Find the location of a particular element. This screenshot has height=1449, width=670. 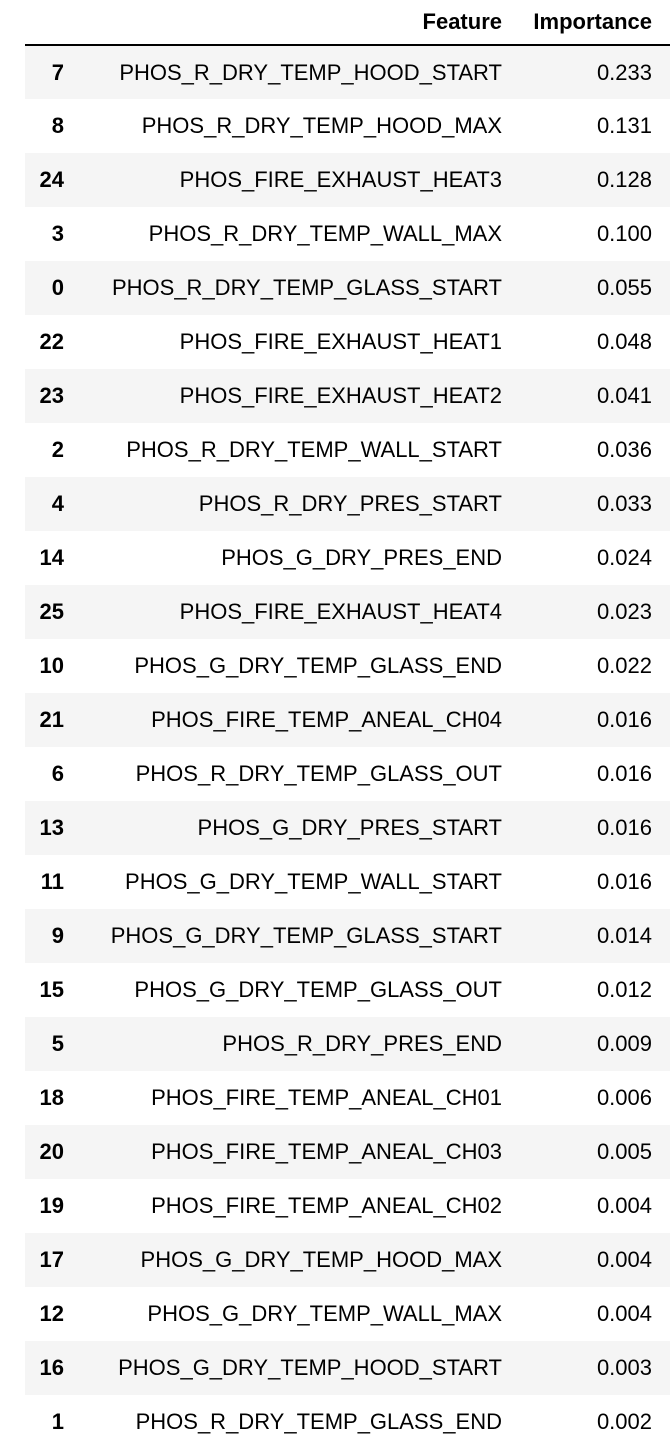

row-index: 15 is located at coordinates (51, 989).